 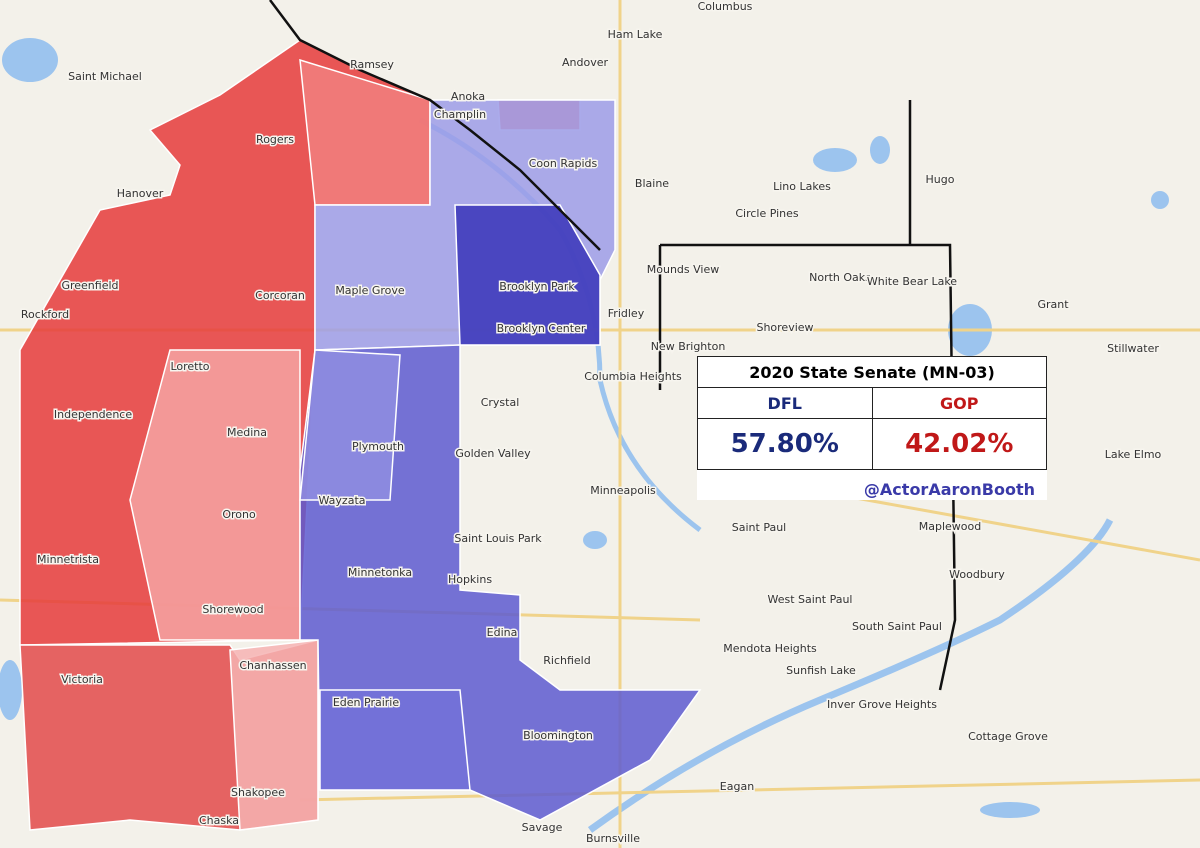 I want to click on place-label: Maple Grove, so click(x=370, y=290).